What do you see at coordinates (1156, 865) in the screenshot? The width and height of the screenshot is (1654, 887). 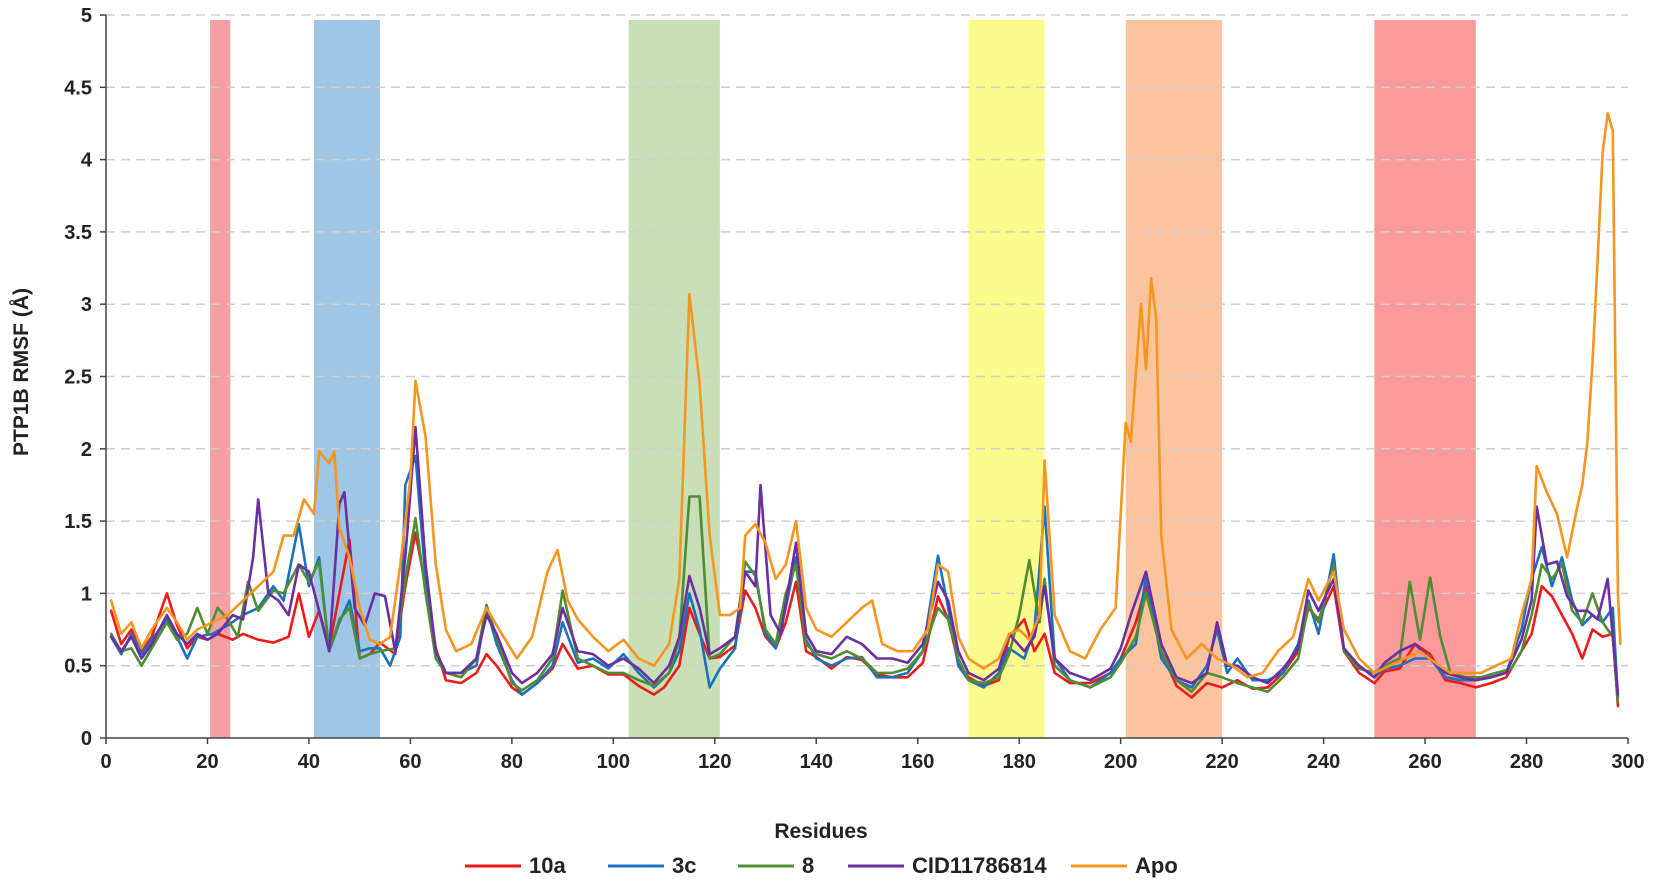 I see `legend-label-Apo: Apo` at bounding box center [1156, 865].